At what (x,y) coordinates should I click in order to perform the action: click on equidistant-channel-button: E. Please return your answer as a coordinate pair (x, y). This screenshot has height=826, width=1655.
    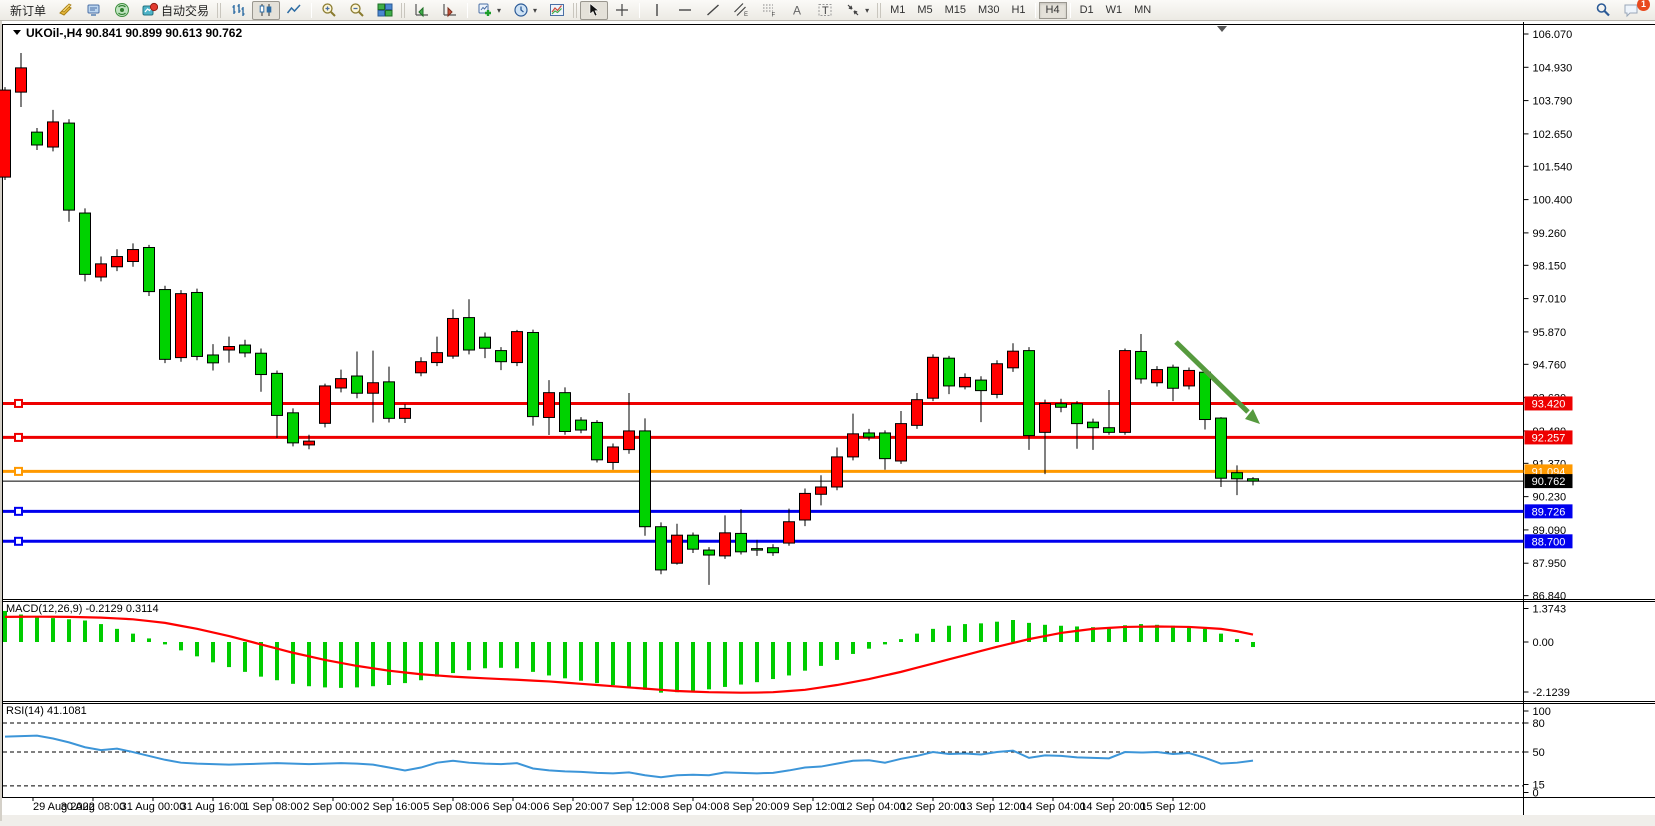
    Looking at the image, I should click on (741, 10).